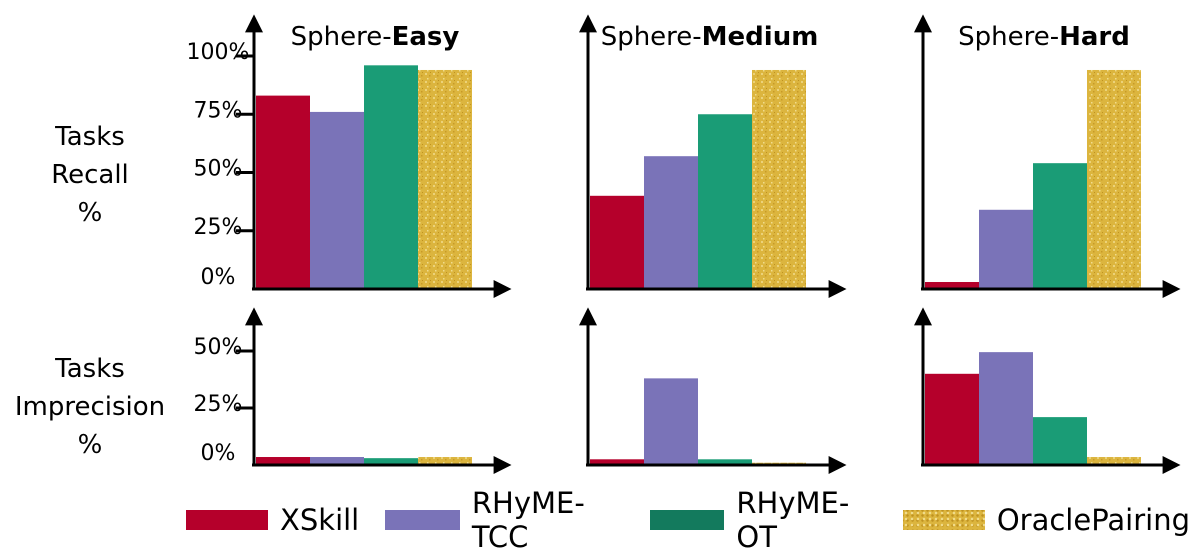 The image size is (1190, 554). I want to click on panel-3: Sphere-Hard, so click(1047, 156).